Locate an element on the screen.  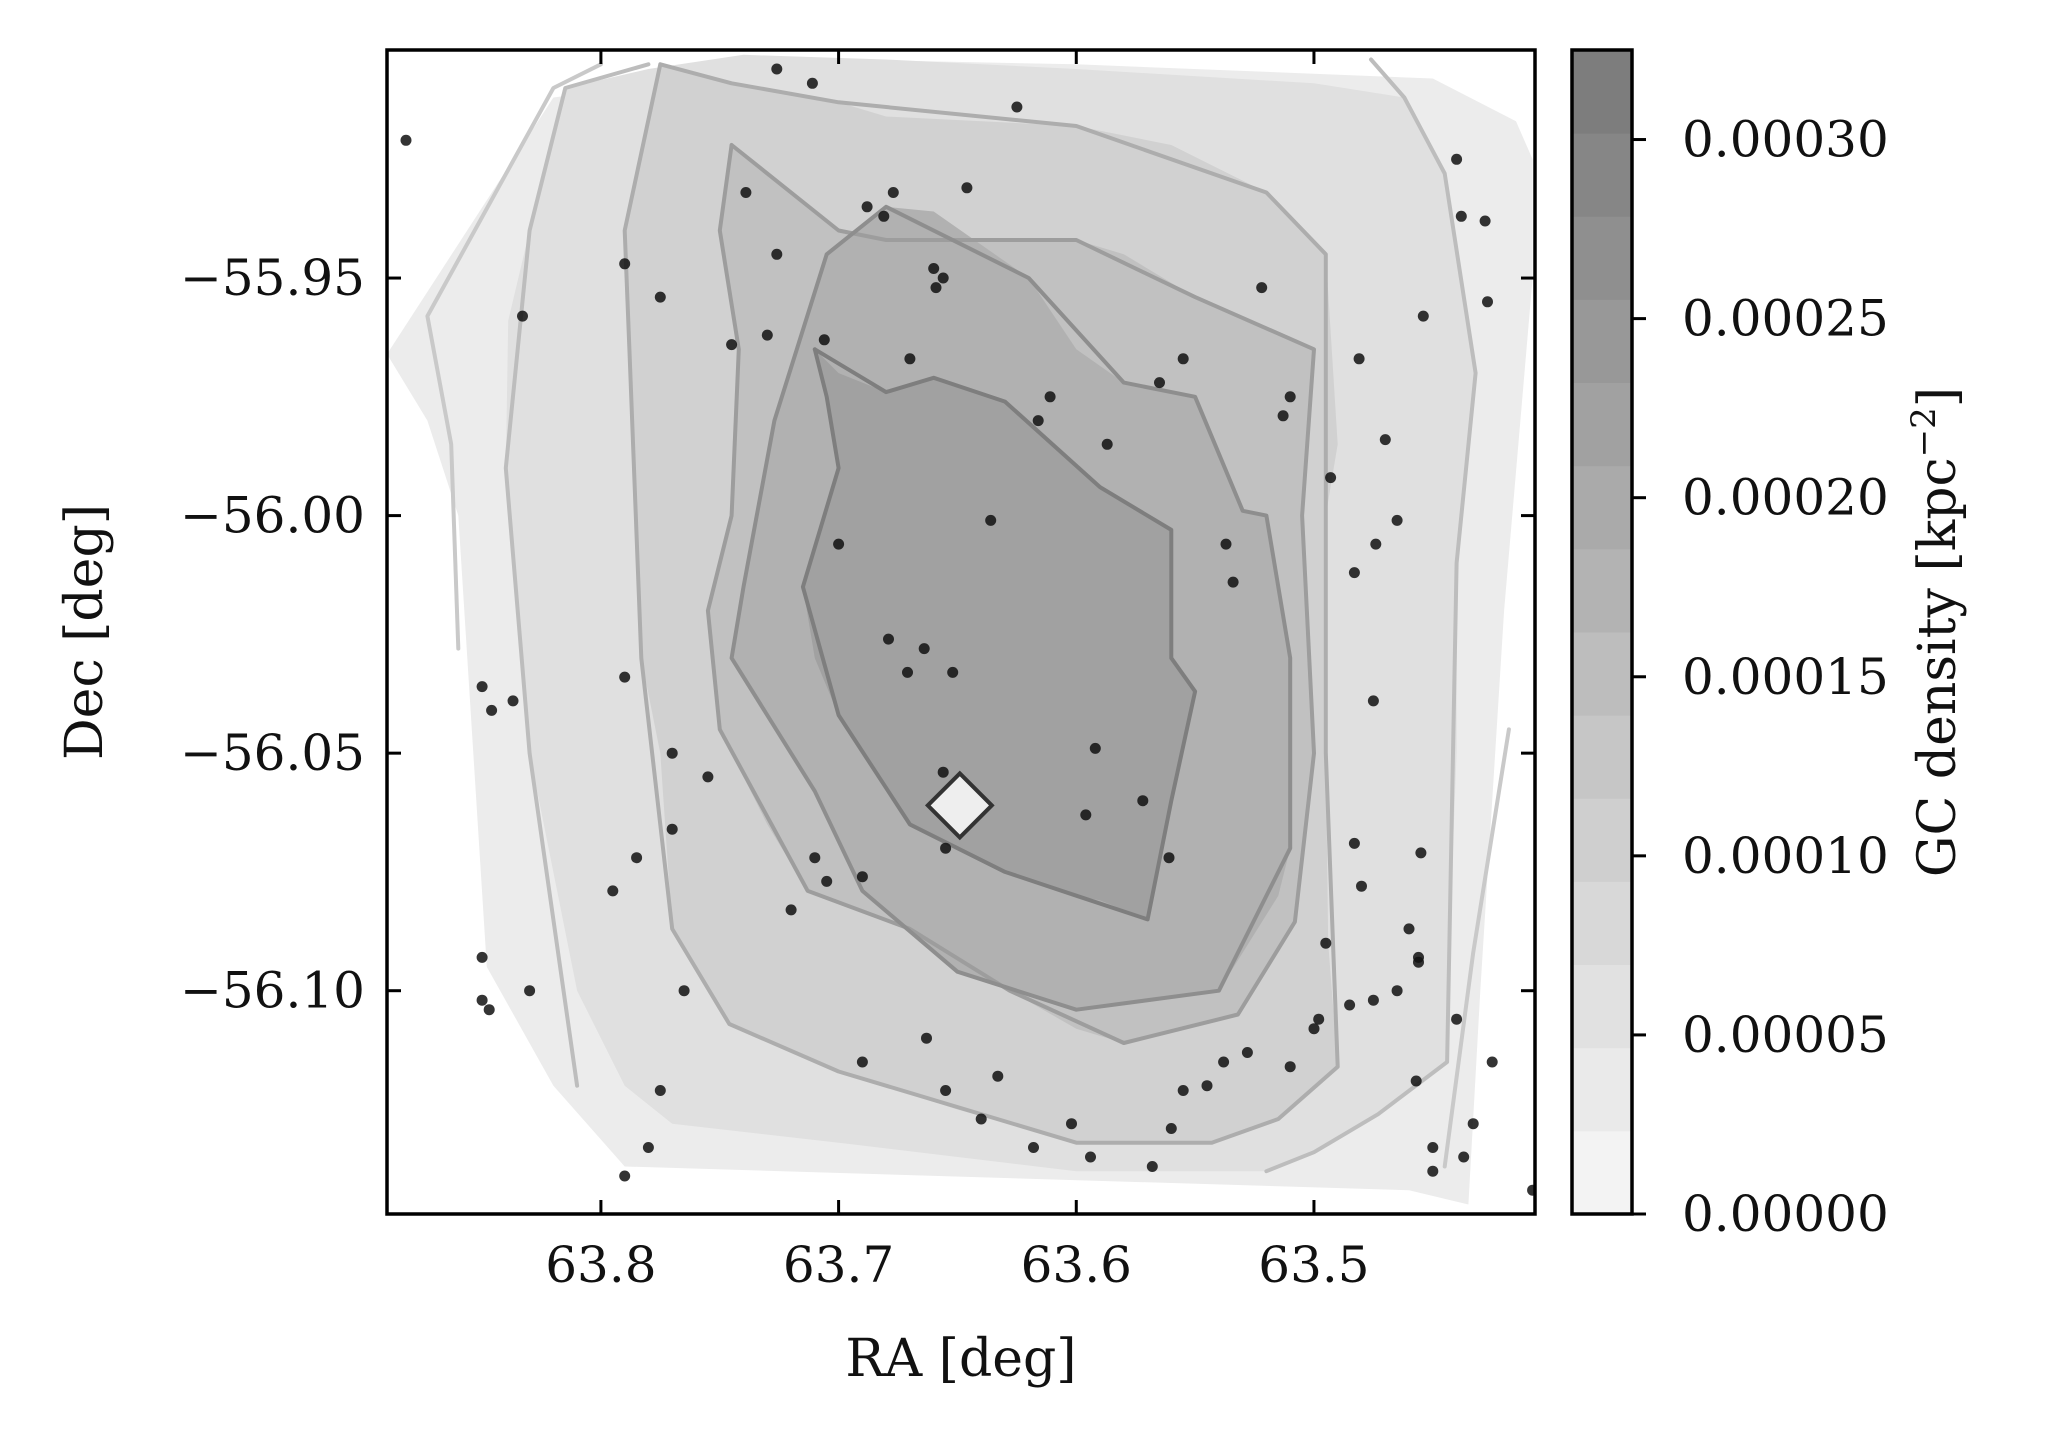
highlight-marker is located at coordinates (959, 805).